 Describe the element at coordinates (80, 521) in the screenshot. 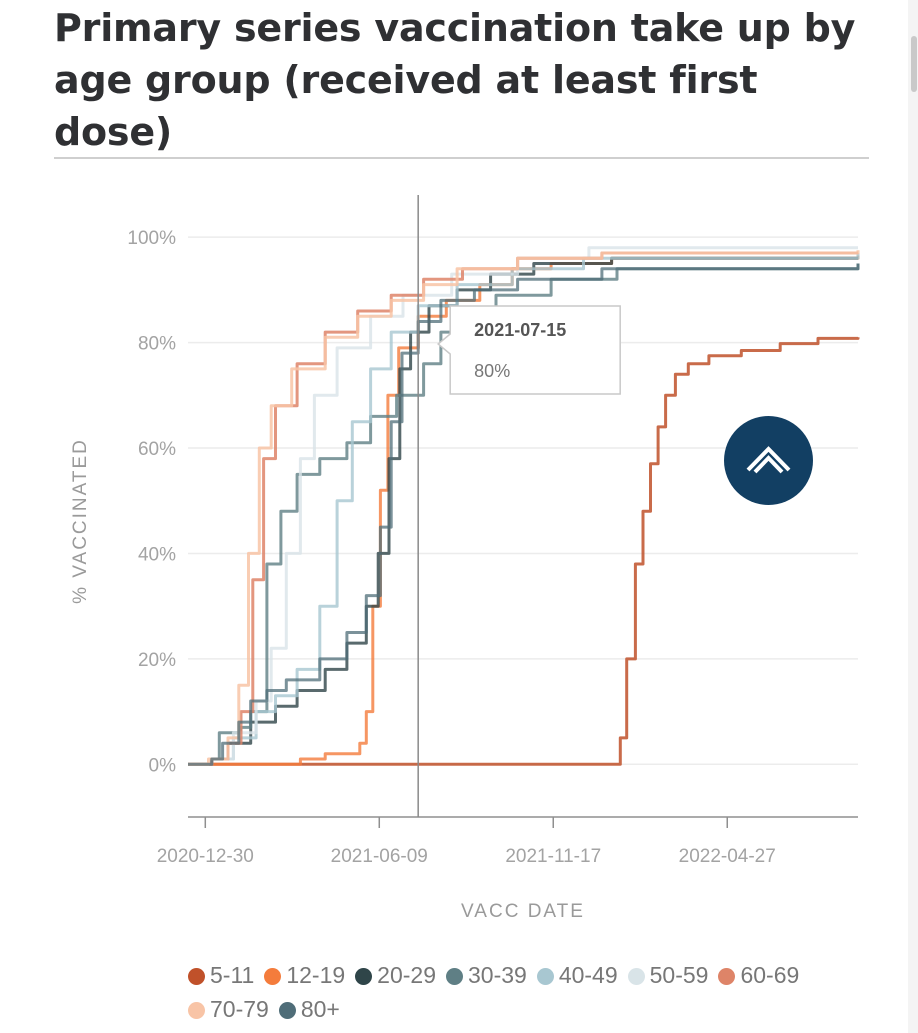

I see `y-axis-title: % VACCINATED` at that location.